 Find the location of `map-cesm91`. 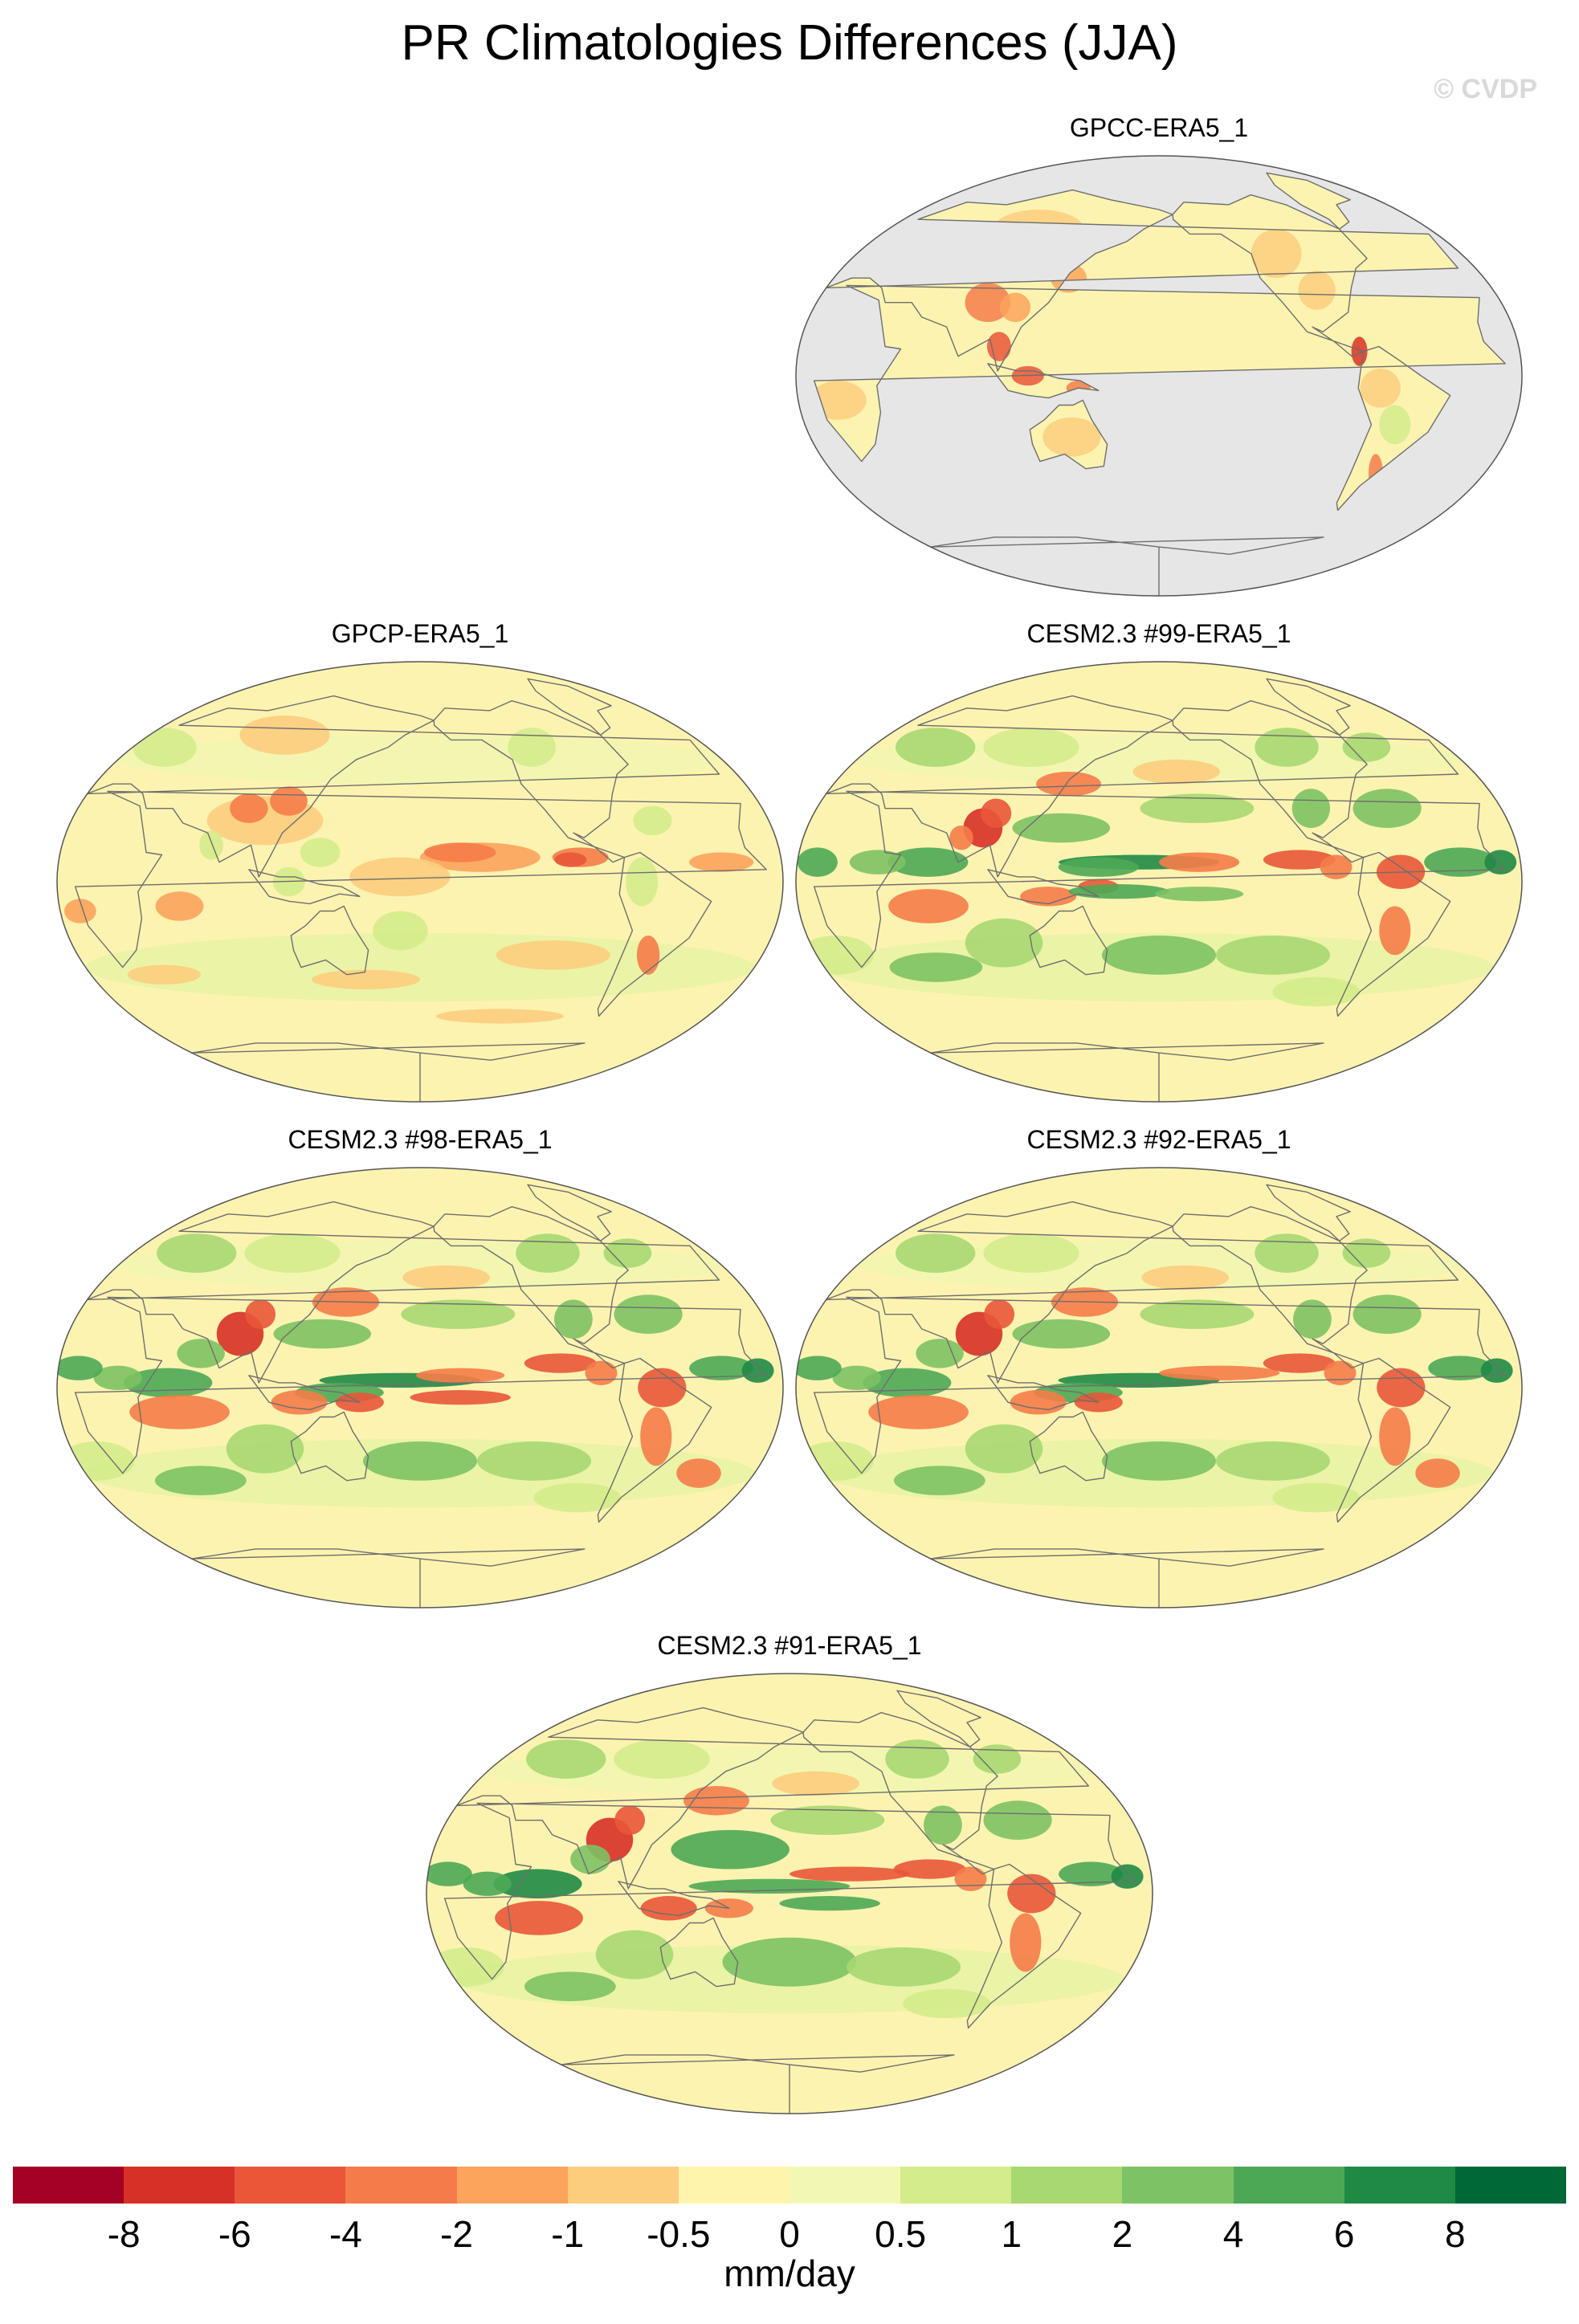

map-cesm91 is located at coordinates (789, 1894).